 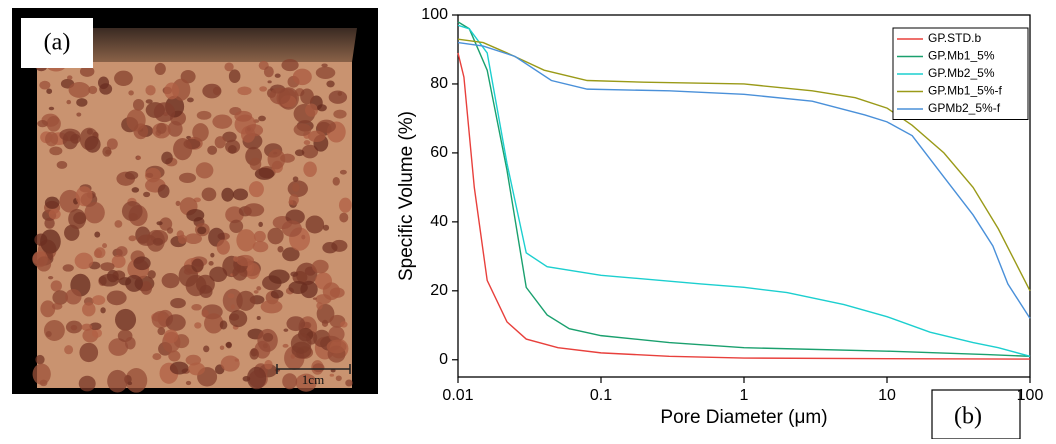 I want to click on label-box, so click(x=976, y=414).